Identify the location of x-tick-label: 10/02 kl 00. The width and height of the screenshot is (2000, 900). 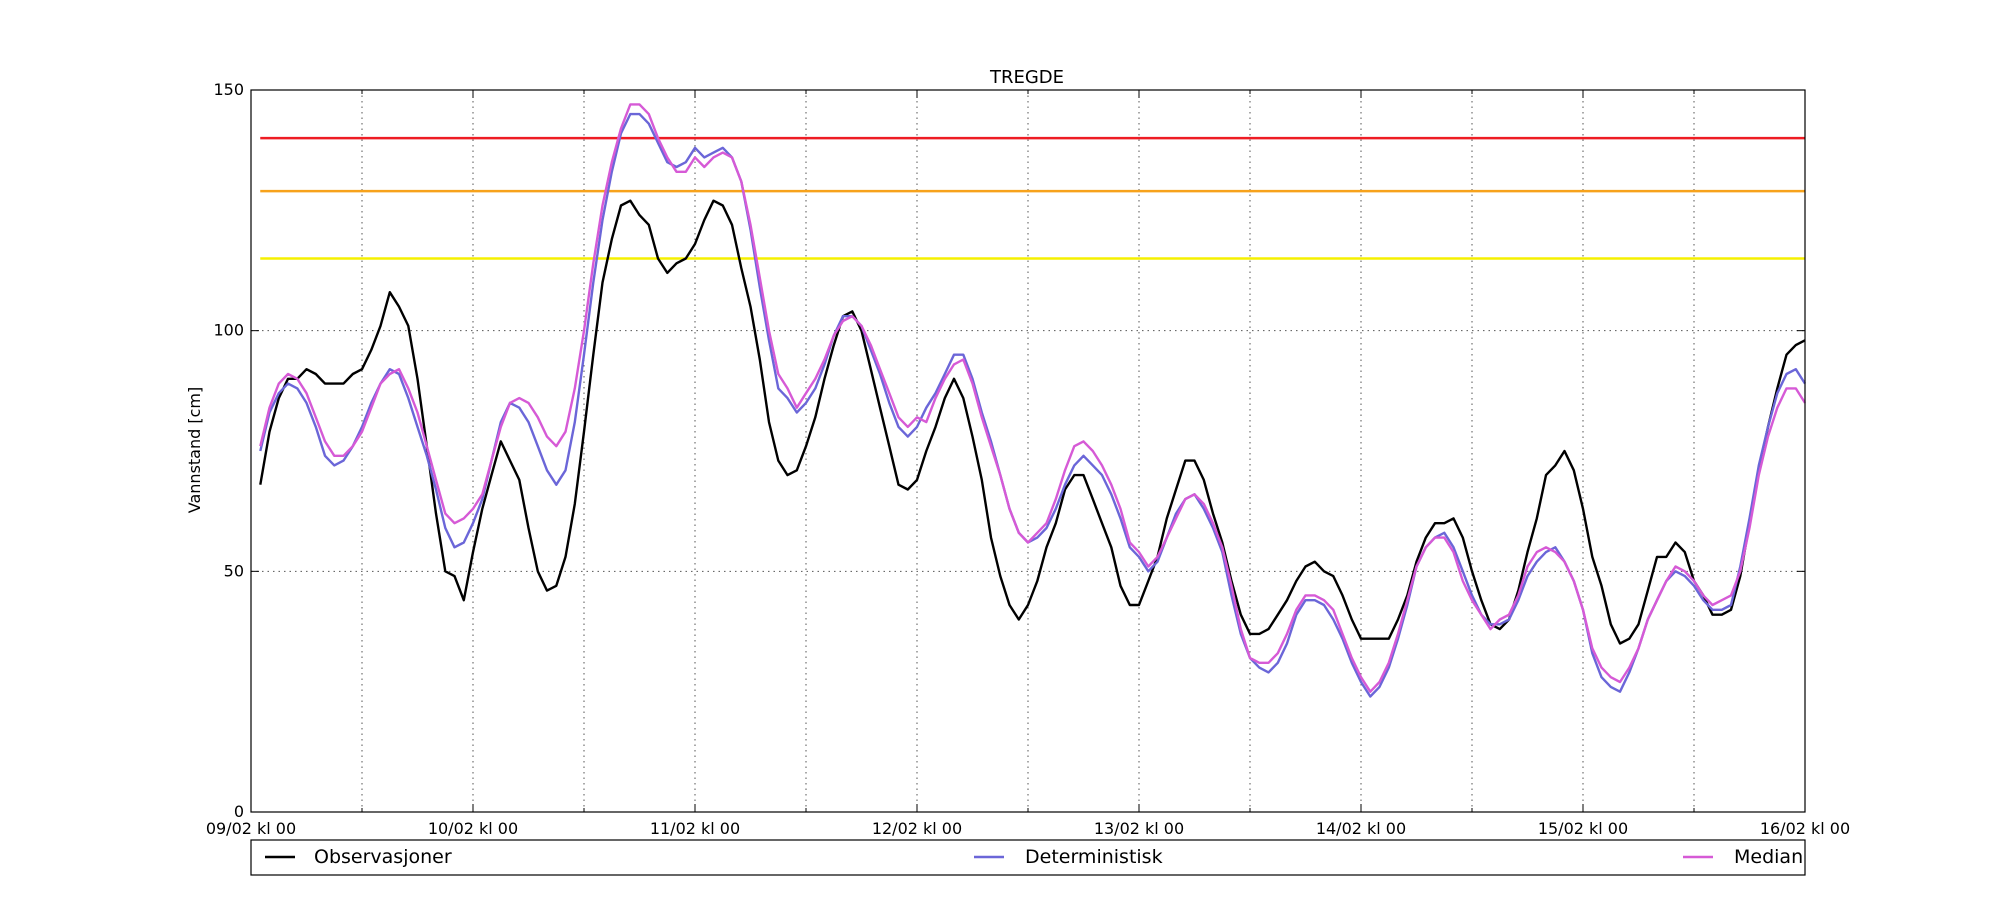
(473, 828).